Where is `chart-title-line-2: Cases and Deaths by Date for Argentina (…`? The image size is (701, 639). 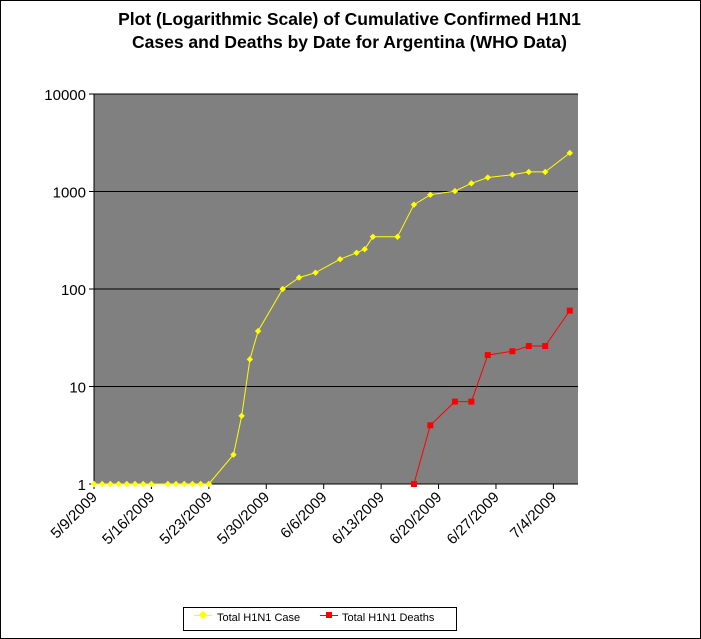
chart-title-line-2: Cases and Deaths by Date for Argentina (… is located at coordinates (349, 42).